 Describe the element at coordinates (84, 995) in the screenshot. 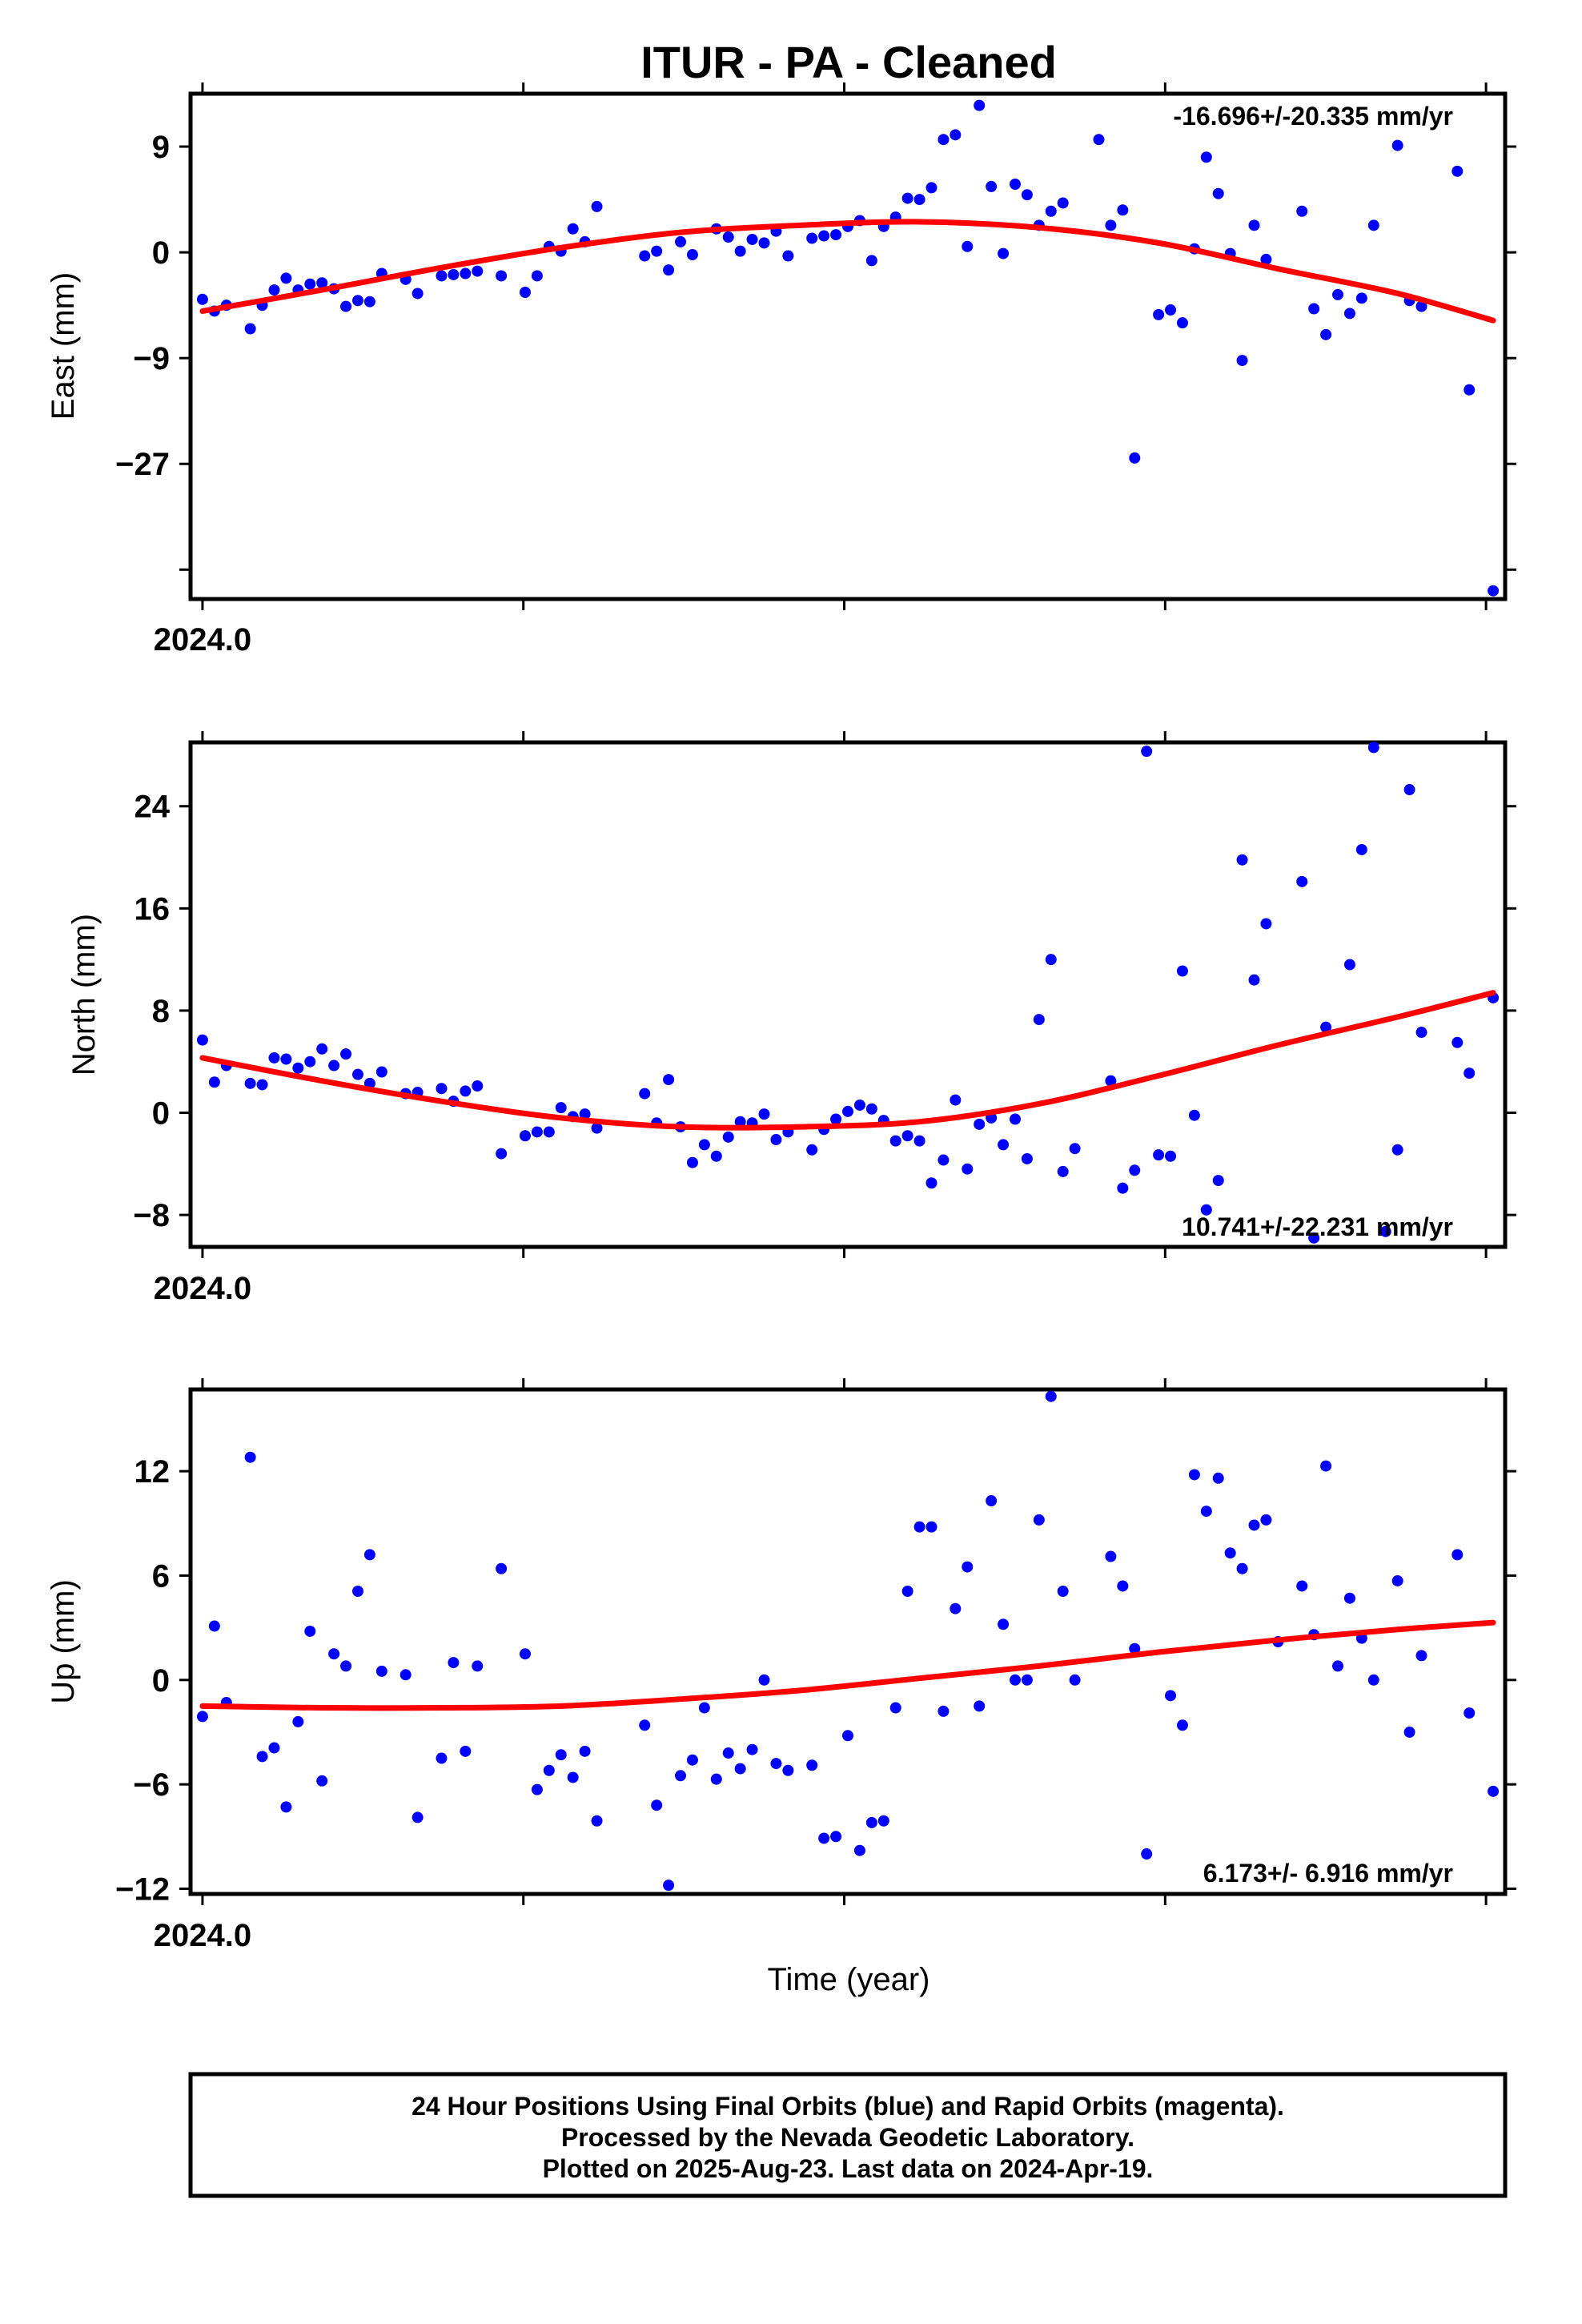

I see `y-axis-label: North (mm)` at that location.